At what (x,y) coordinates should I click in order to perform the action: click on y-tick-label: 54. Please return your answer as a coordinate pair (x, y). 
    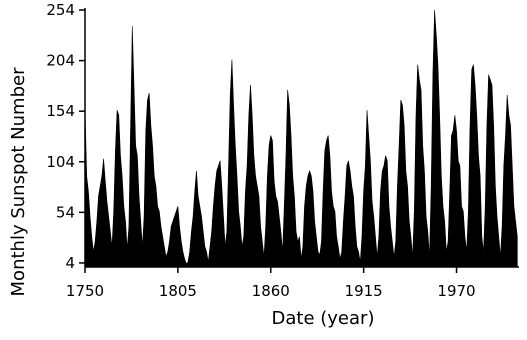
    Looking at the image, I should click on (65, 212).